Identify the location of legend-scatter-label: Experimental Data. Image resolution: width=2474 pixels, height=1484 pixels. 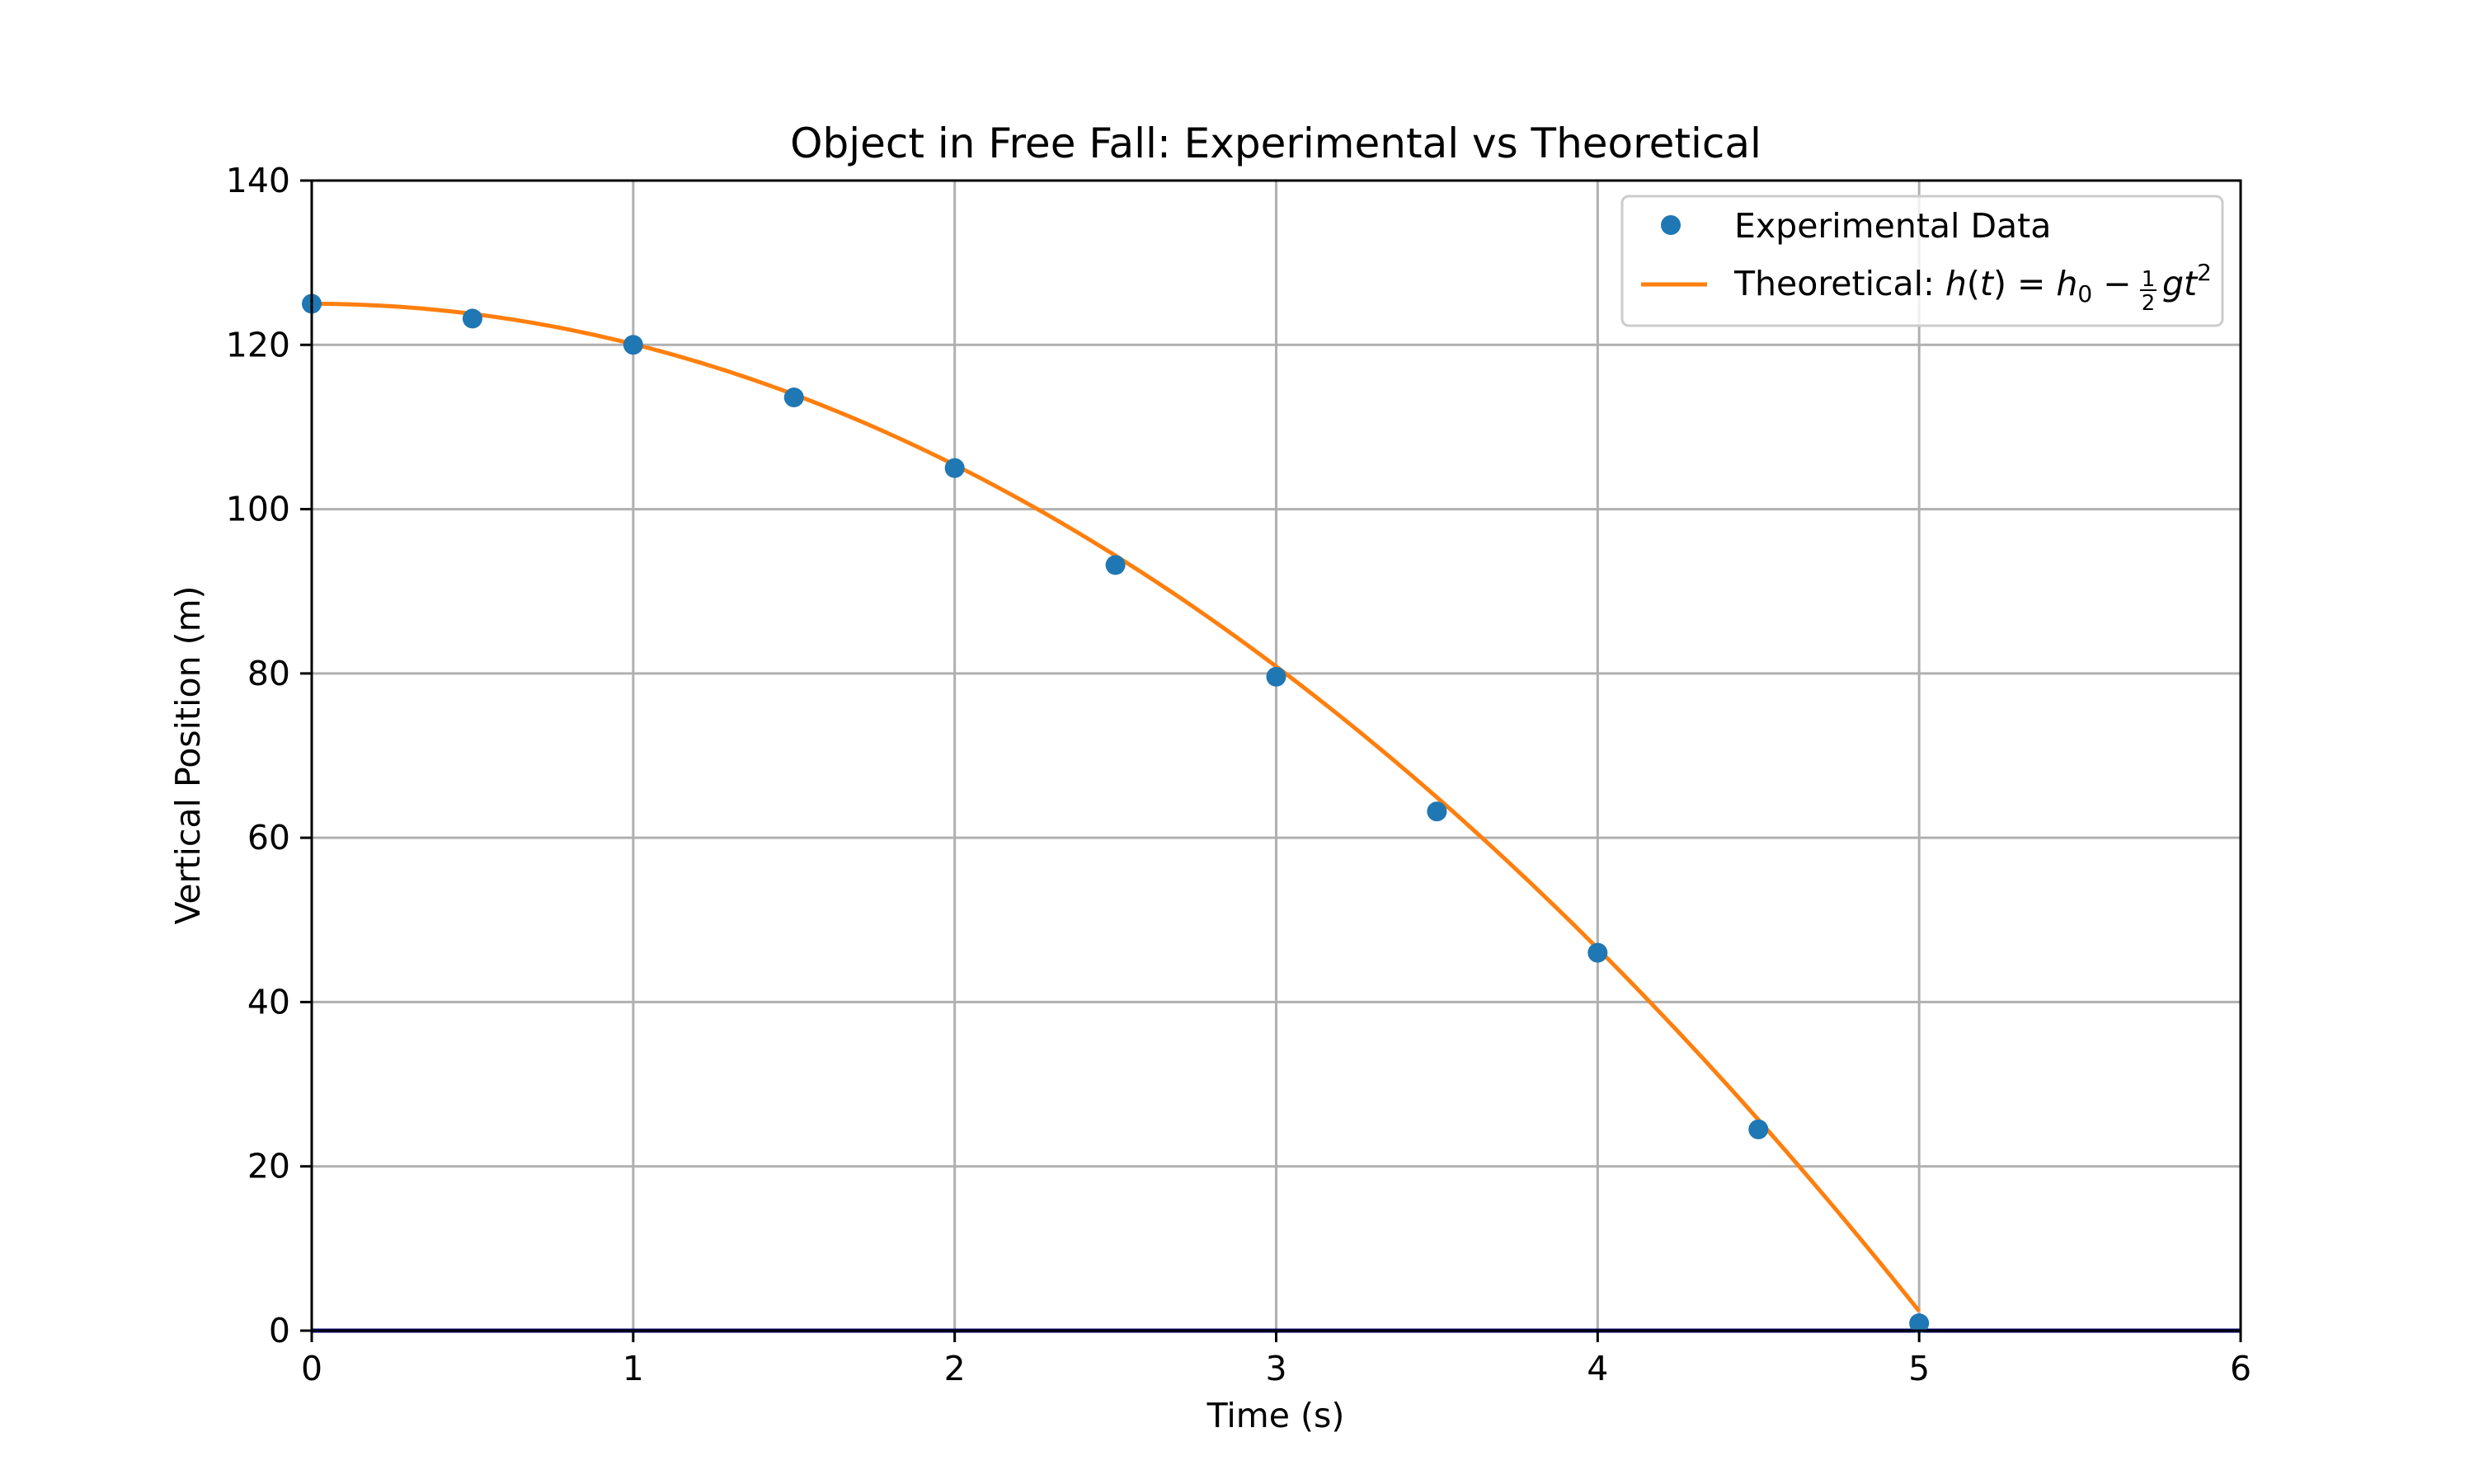
(1892, 226).